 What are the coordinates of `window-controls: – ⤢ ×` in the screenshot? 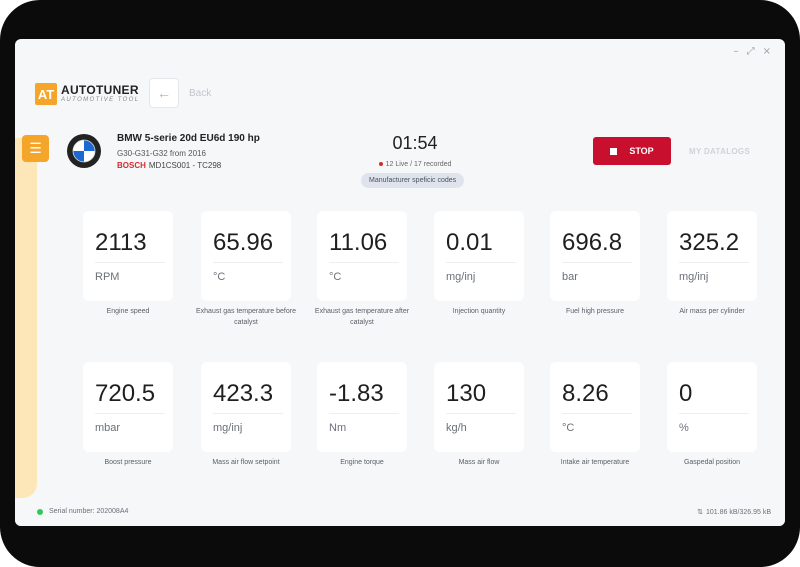 It's located at (752, 52).